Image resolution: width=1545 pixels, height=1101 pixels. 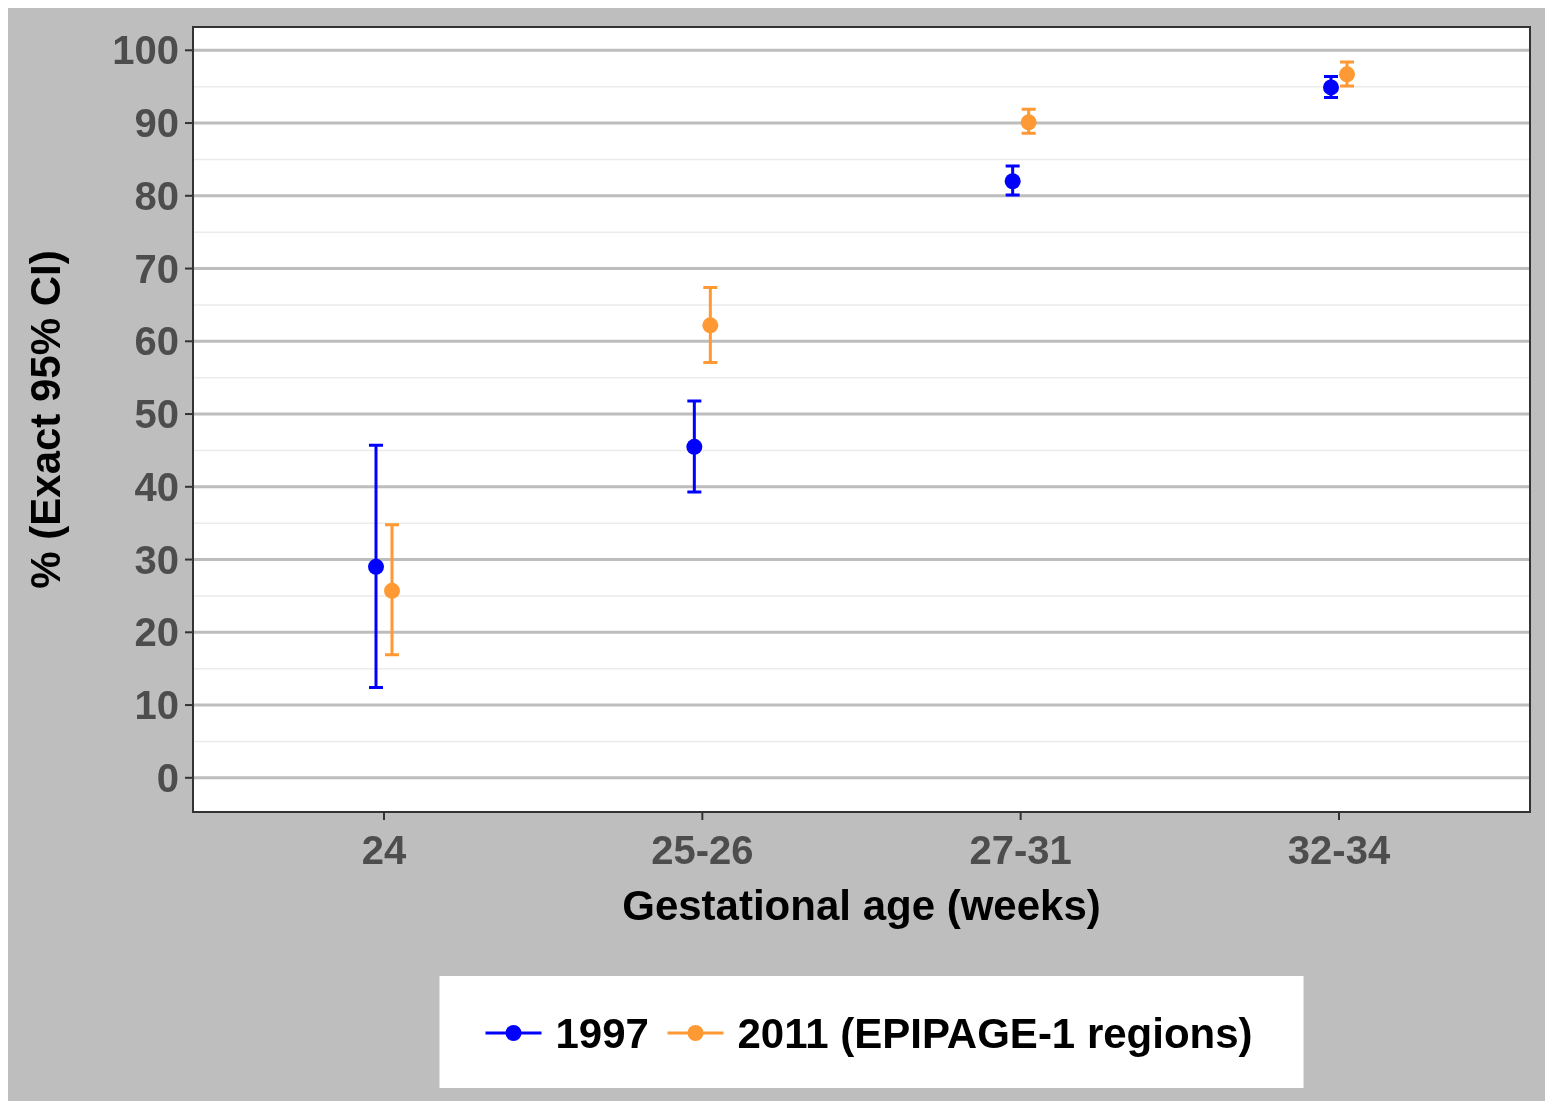 I want to click on y-tick-label: 40, so click(x=156, y=486).